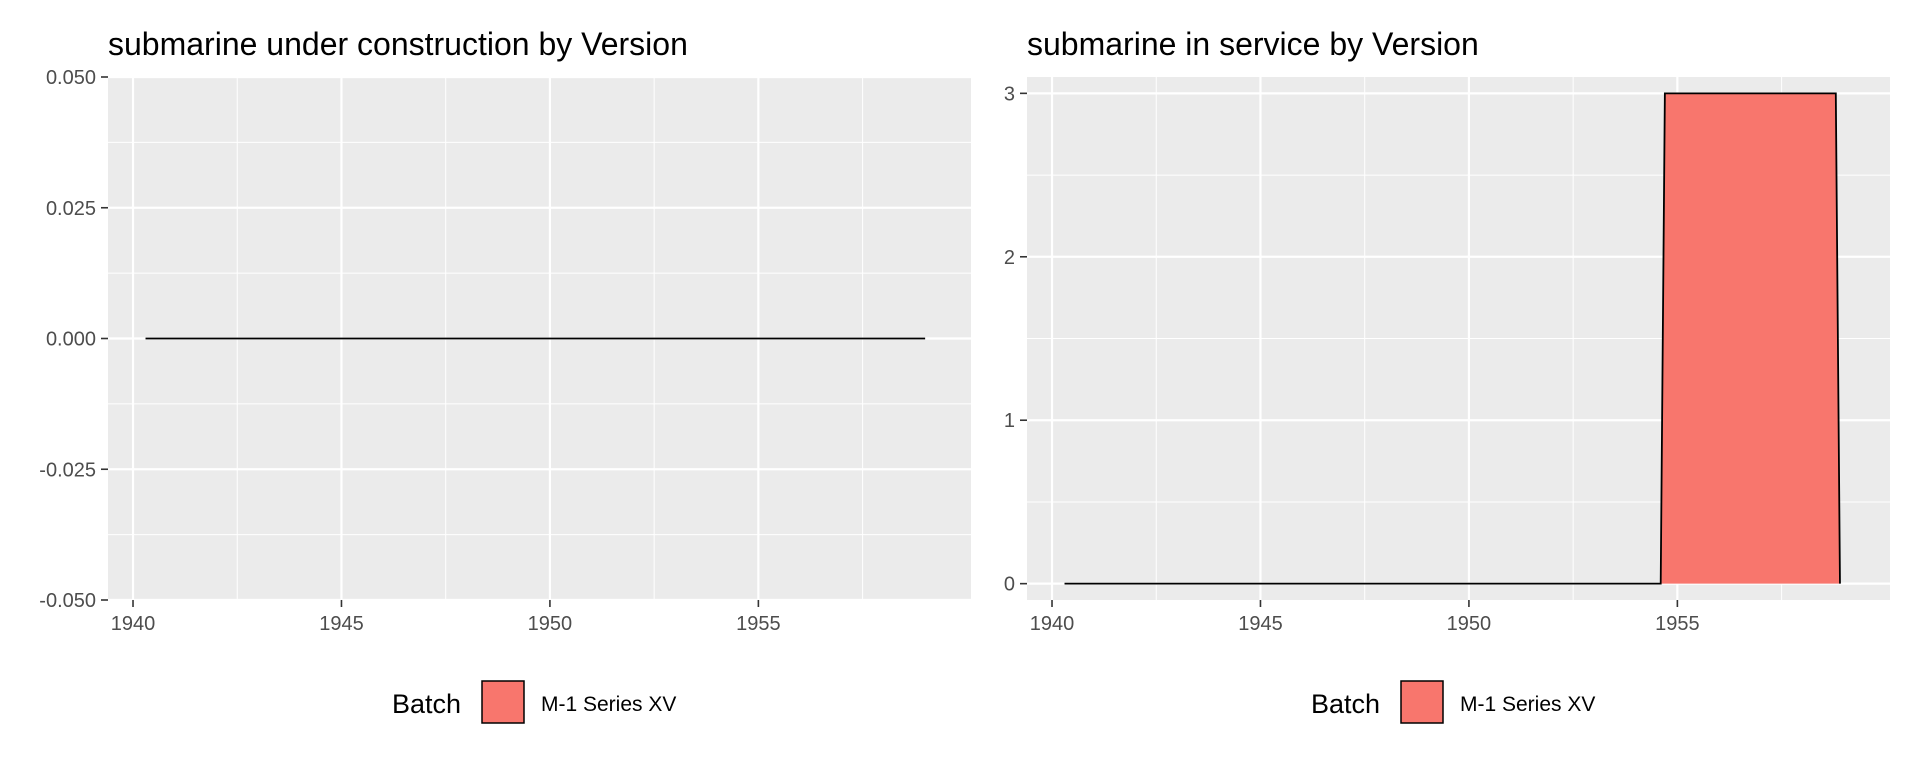 The image size is (1920, 768). Describe the element at coordinates (71, 340) in the screenshot. I see `y-tick-label: 0.000` at that location.